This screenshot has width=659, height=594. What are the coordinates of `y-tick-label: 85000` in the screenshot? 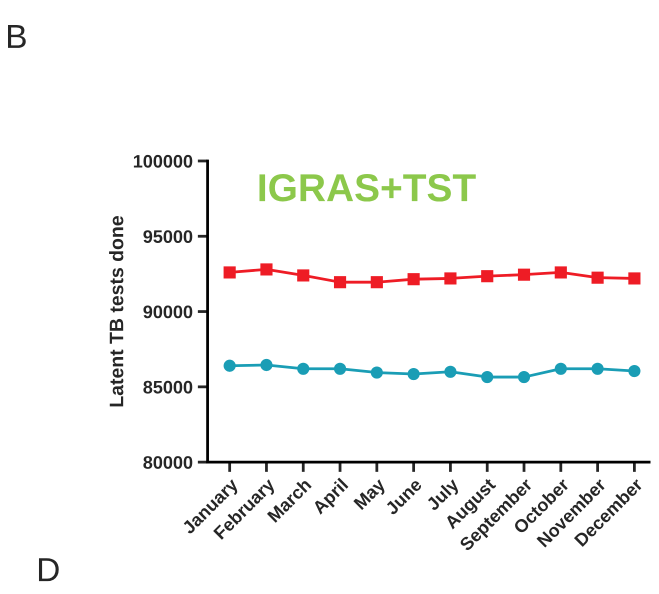 It's located at (167, 387).